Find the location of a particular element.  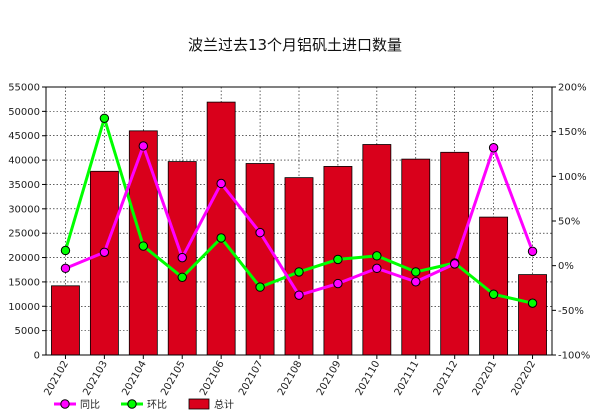

point-环比-202106 is located at coordinates (221, 238).